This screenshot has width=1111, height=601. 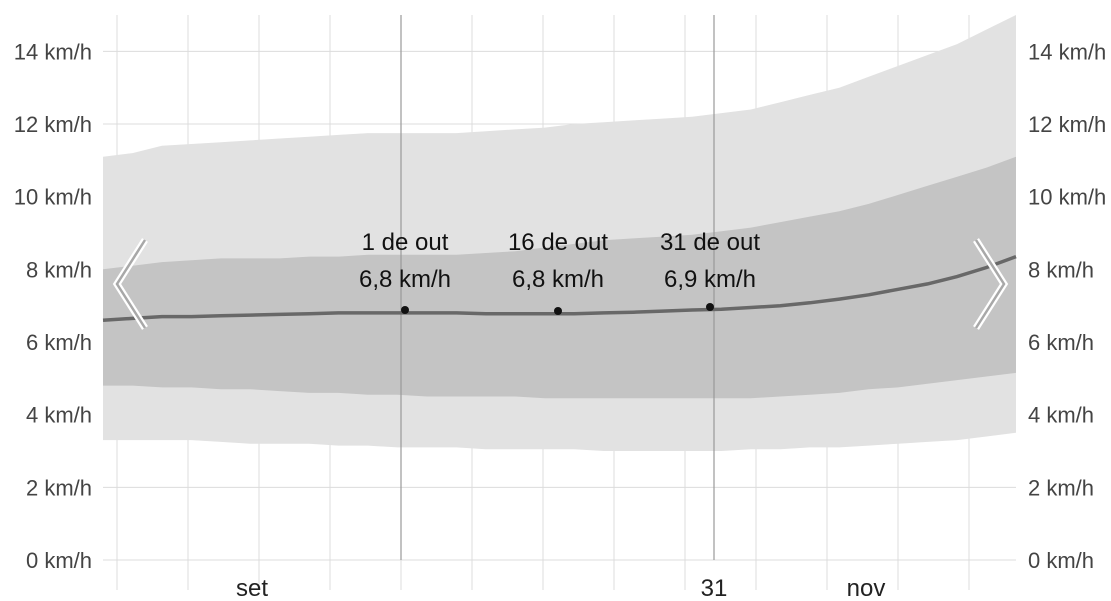 What do you see at coordinates (59, 487) in the screenshot?
I see `y-tick-left-1: 2 km/h` at bounding box center [59, 487].